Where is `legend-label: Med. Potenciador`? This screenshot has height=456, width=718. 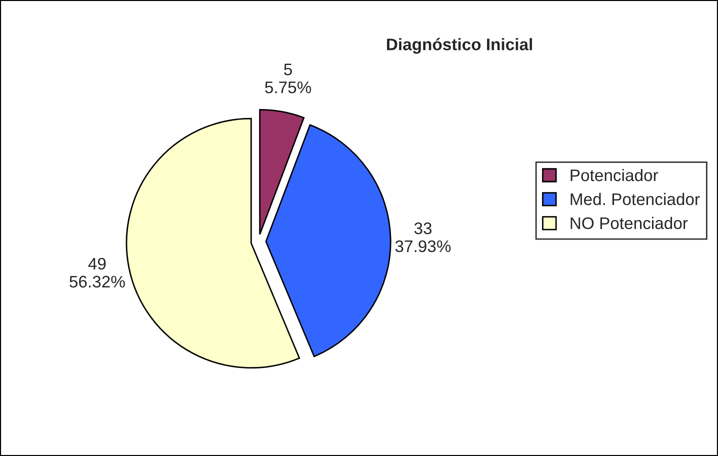
legend-label: Med. Potenciador is located at coordinates (635, 199).